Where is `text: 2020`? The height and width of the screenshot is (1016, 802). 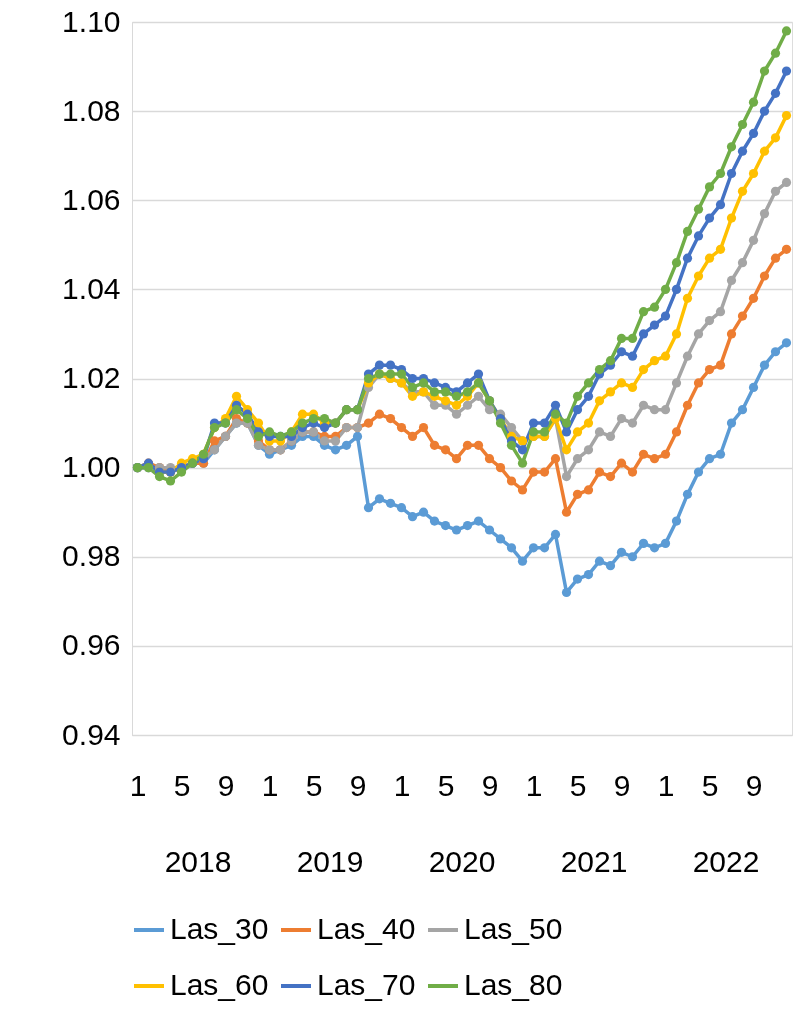
text: 2020 is located at coordinates (462, 861).